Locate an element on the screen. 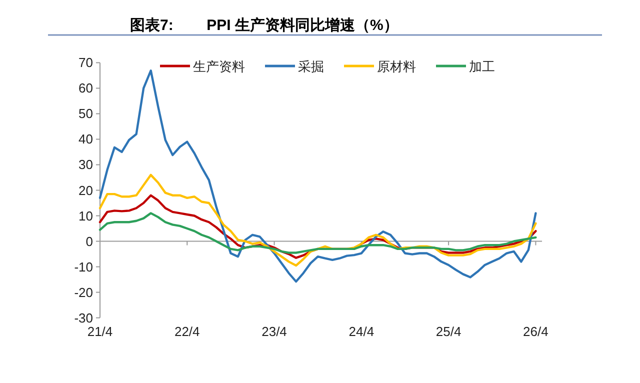  y-tick-label: 20 is located at coordinates (85, 190).